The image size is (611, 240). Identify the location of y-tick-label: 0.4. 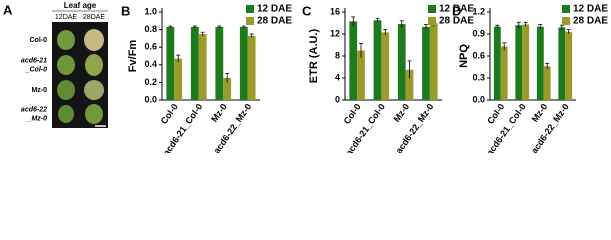
(150, 64).